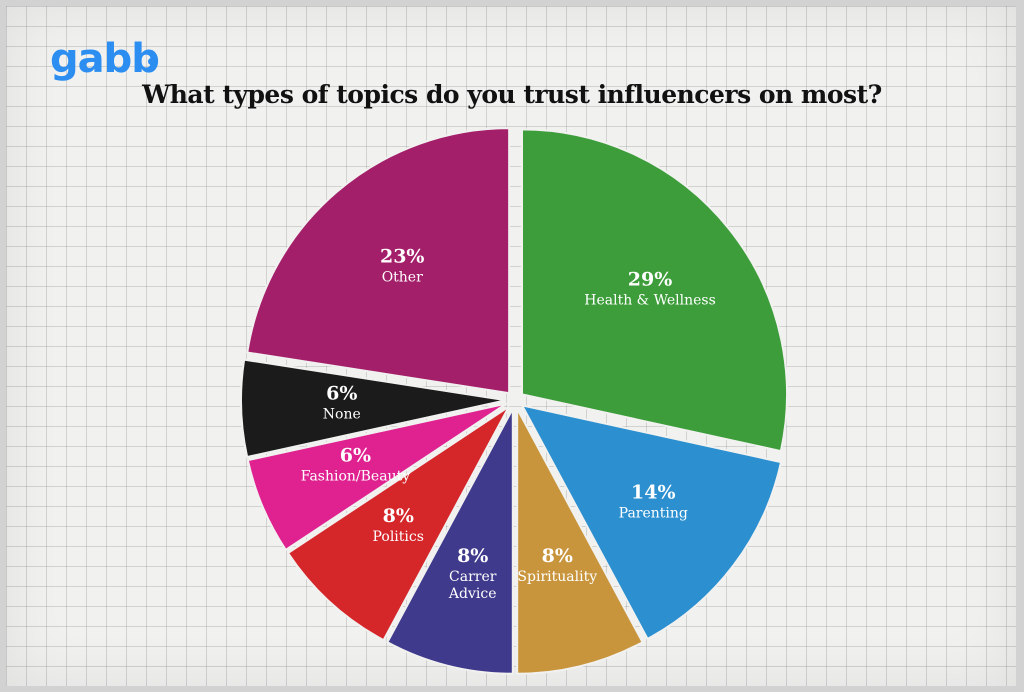  I want to click on slice-value-politics: 8%, so click(398, 516).